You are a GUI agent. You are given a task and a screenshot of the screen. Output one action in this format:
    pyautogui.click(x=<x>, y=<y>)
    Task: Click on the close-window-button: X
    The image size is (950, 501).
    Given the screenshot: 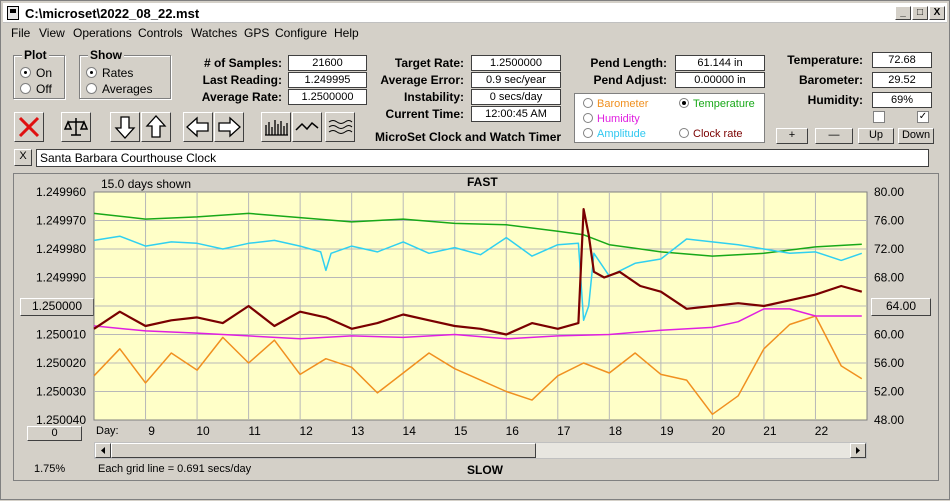 What is the action you would take?
    pyautogui.click(x=937, y=13)
    